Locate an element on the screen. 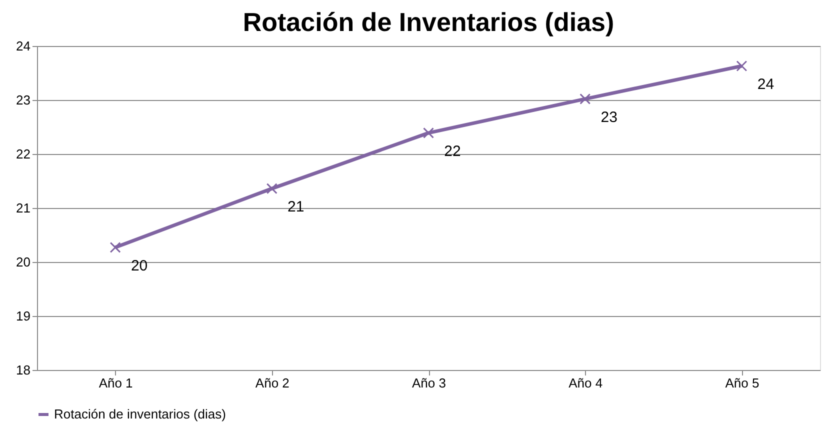  chart-title: Rotación de Inventarios (dias) is located at coordinates (428, 22).